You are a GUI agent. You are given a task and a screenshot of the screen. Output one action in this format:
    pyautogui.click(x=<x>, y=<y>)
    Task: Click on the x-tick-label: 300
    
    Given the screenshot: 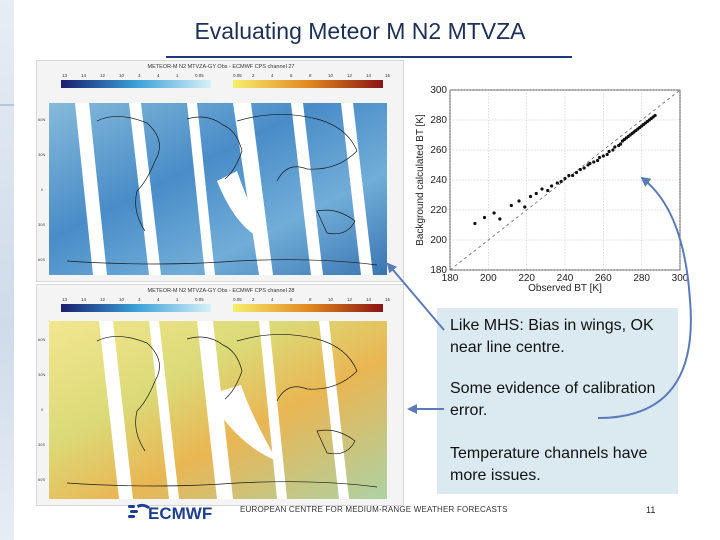 What is the action you would take?
    pyautogui.click(x=680, y=278)
    